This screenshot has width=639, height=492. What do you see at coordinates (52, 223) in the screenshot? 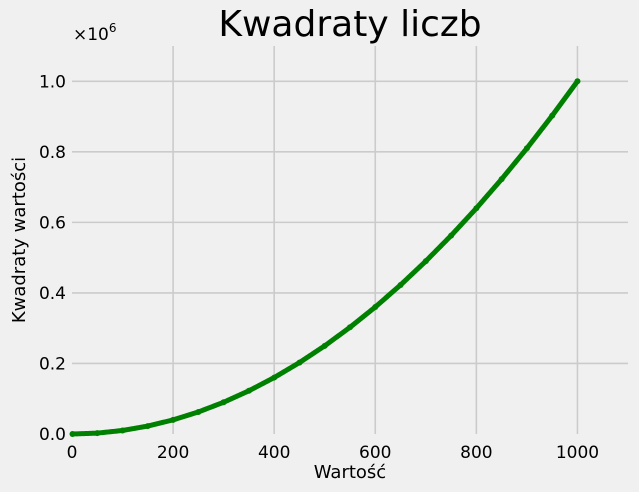
I see `y-tick-label: 0.6` at bounding box center [52, 223].